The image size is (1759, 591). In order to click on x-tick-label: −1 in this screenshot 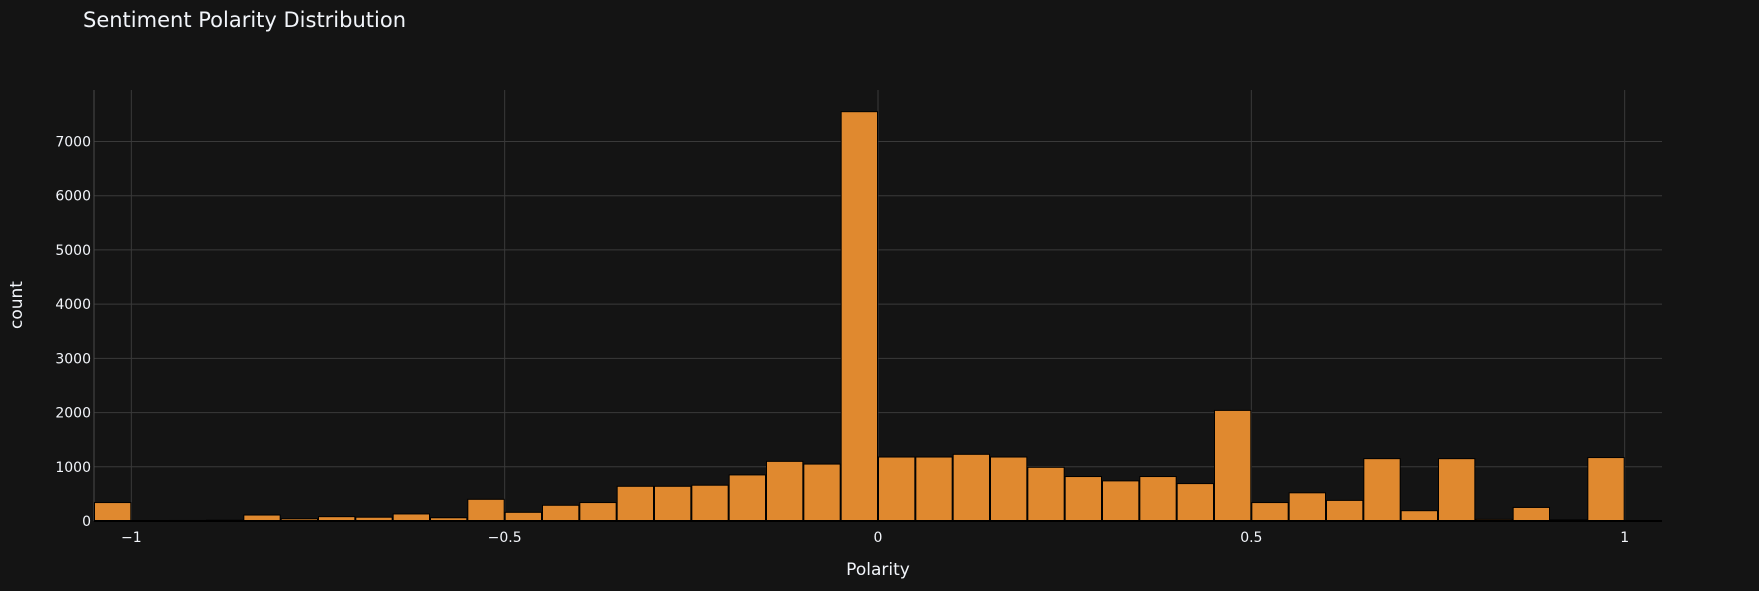, I will do `click(131, 538)`.